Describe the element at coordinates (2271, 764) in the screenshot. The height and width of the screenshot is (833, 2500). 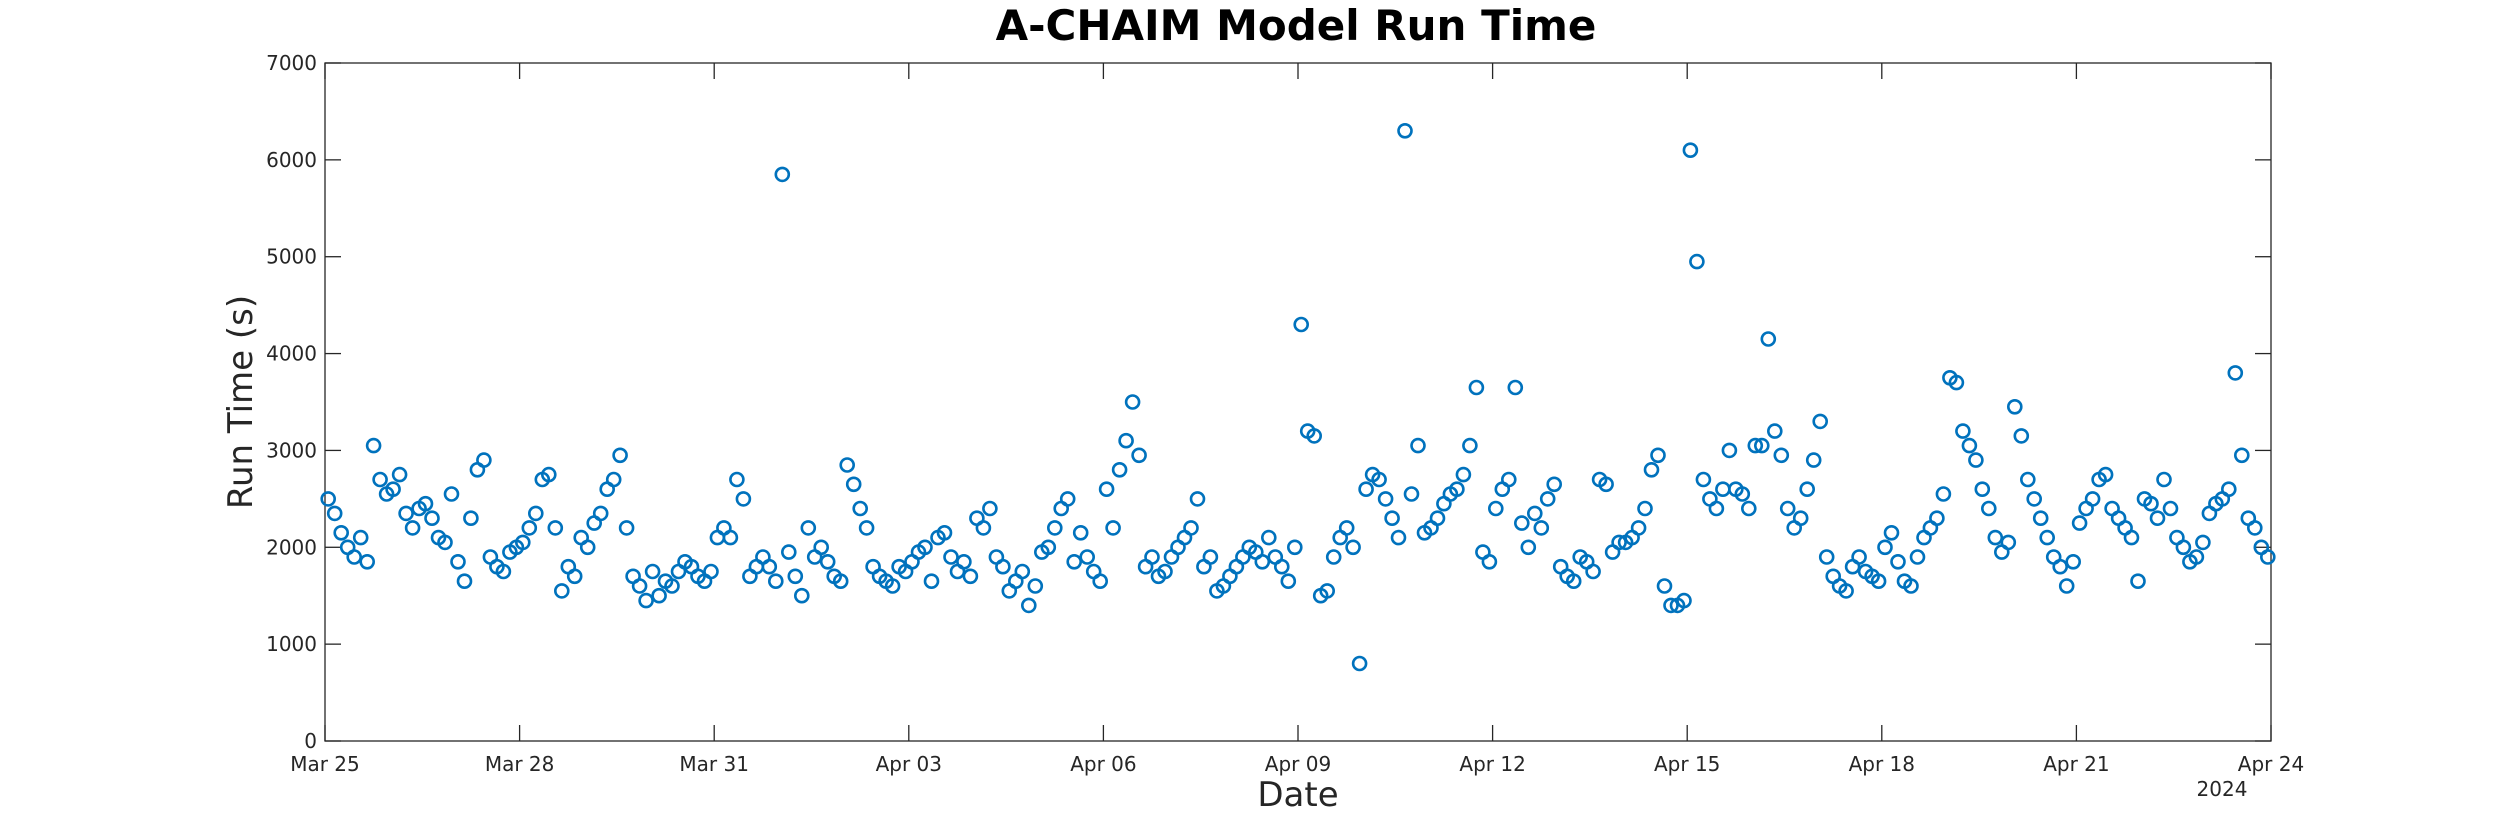
I see `x-tick-label: Apr 24` at that location.